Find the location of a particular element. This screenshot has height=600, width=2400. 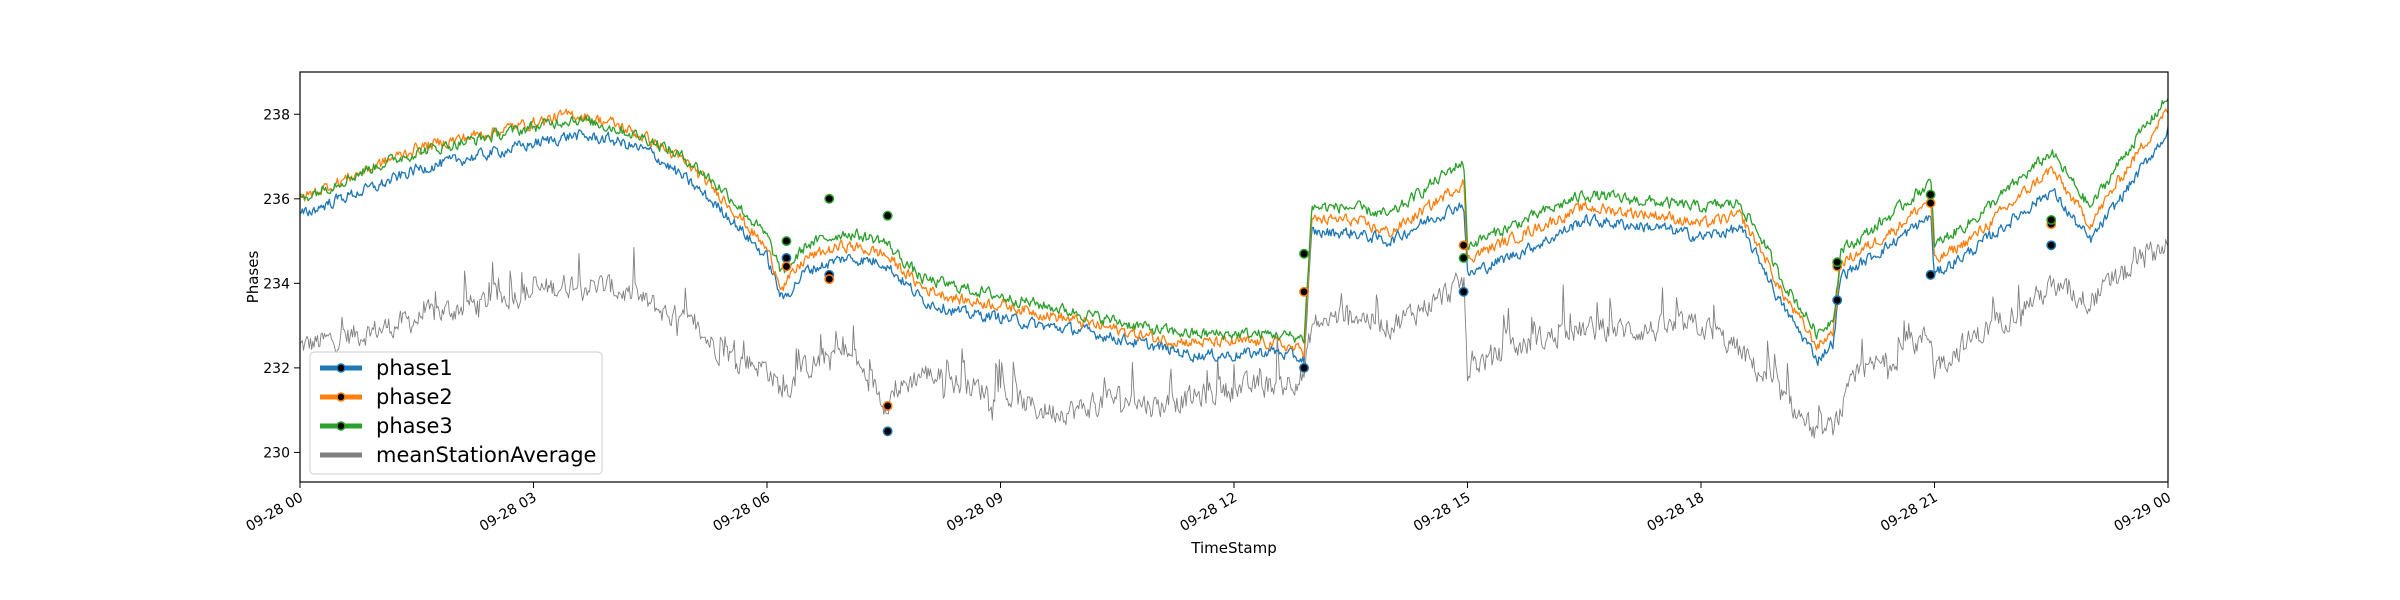

legend-label-meanStationAverage: meanStationAverage is located at coordinates (486, 455).